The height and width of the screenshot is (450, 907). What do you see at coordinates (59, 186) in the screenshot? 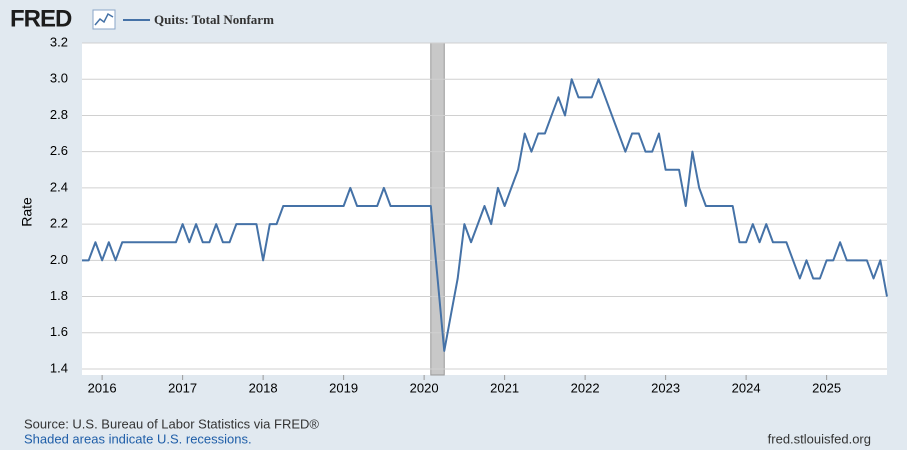
I see `y-tick-label: 2.4` at bounding box center [59, 186].